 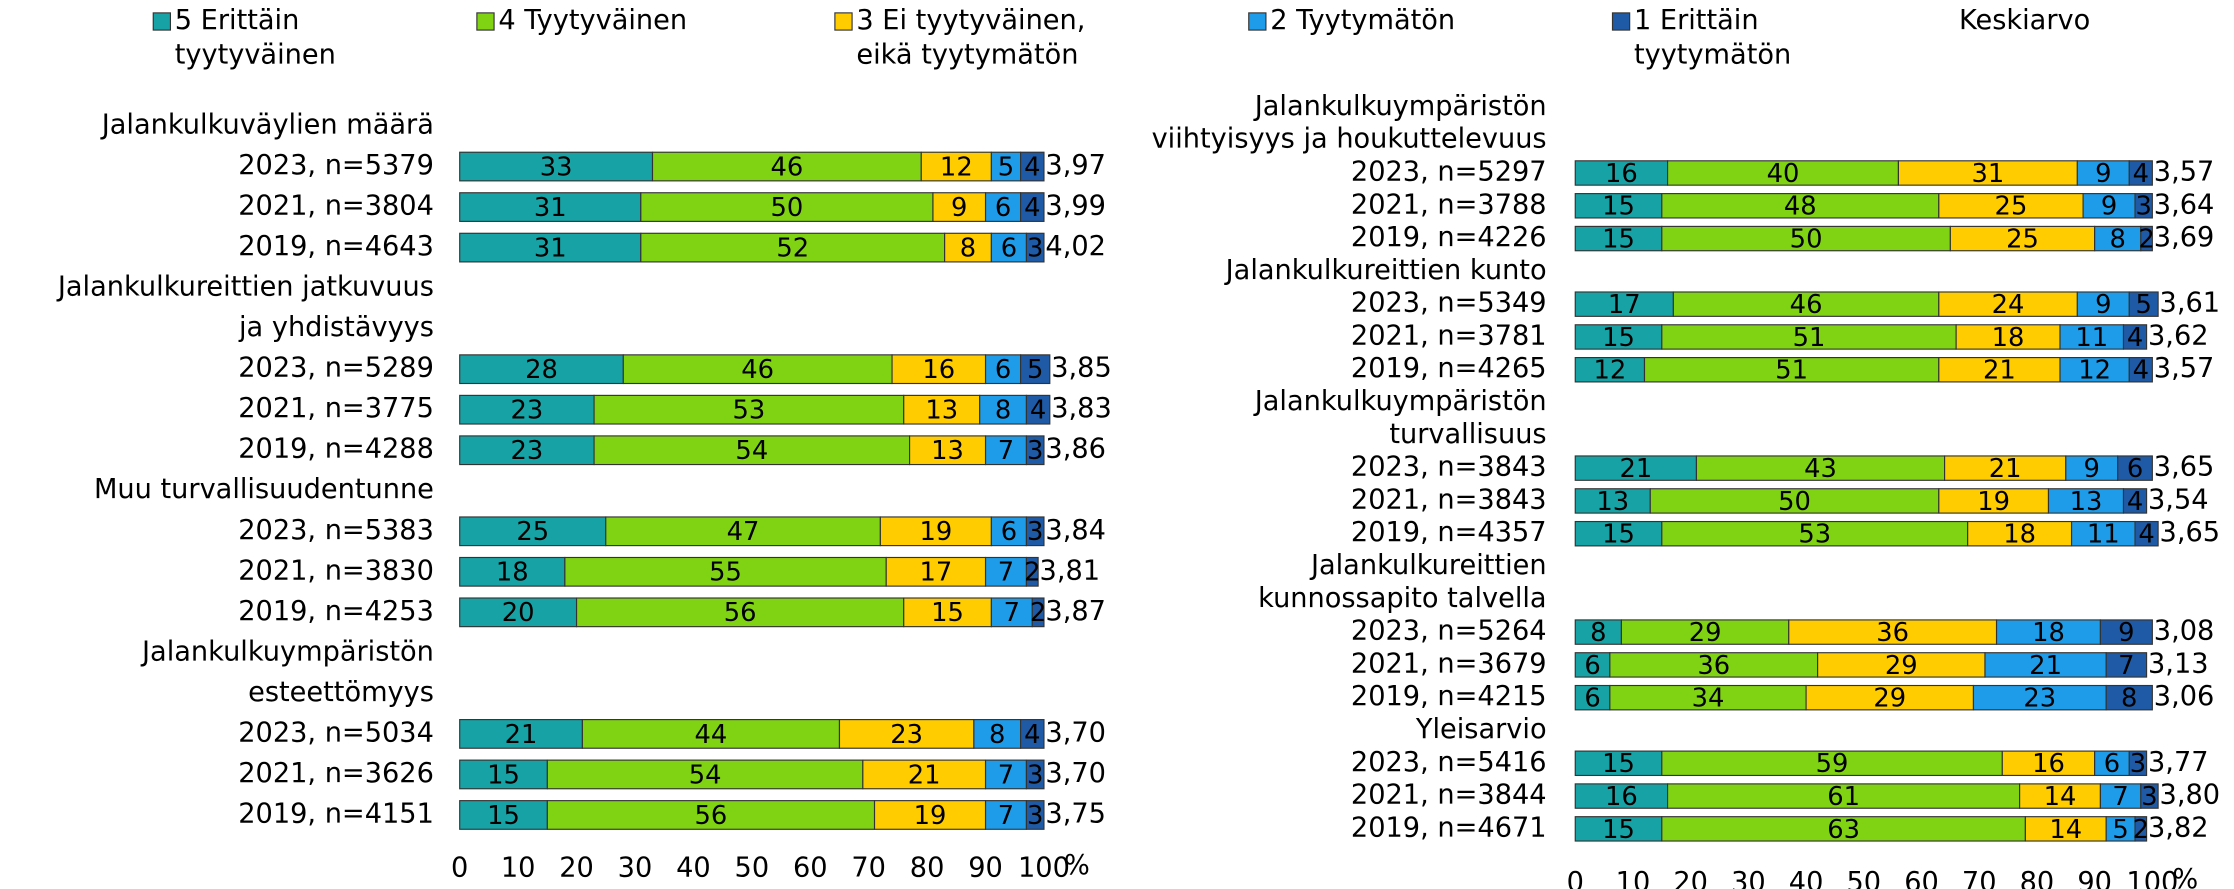 I want to click on segment-label: 9, so click(x=2109, y=207).